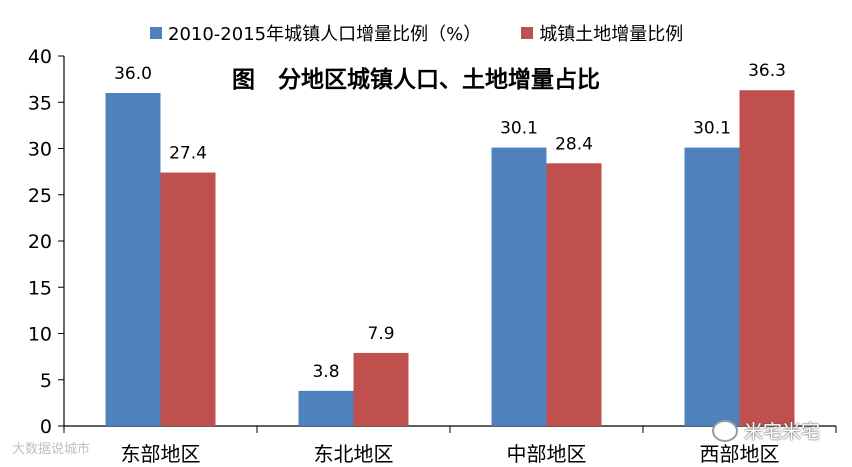  What do you see at coordinates (380, 334) in the screenshot?
I see `data-label: 7.9` at bounding box center [380, 334].